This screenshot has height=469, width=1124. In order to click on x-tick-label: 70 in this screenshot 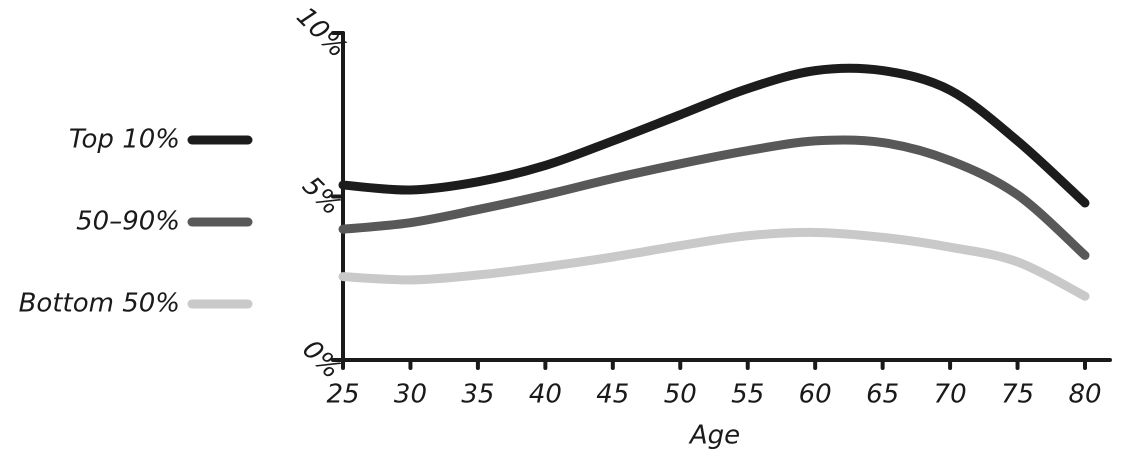, I will do `click(950, 395)`.